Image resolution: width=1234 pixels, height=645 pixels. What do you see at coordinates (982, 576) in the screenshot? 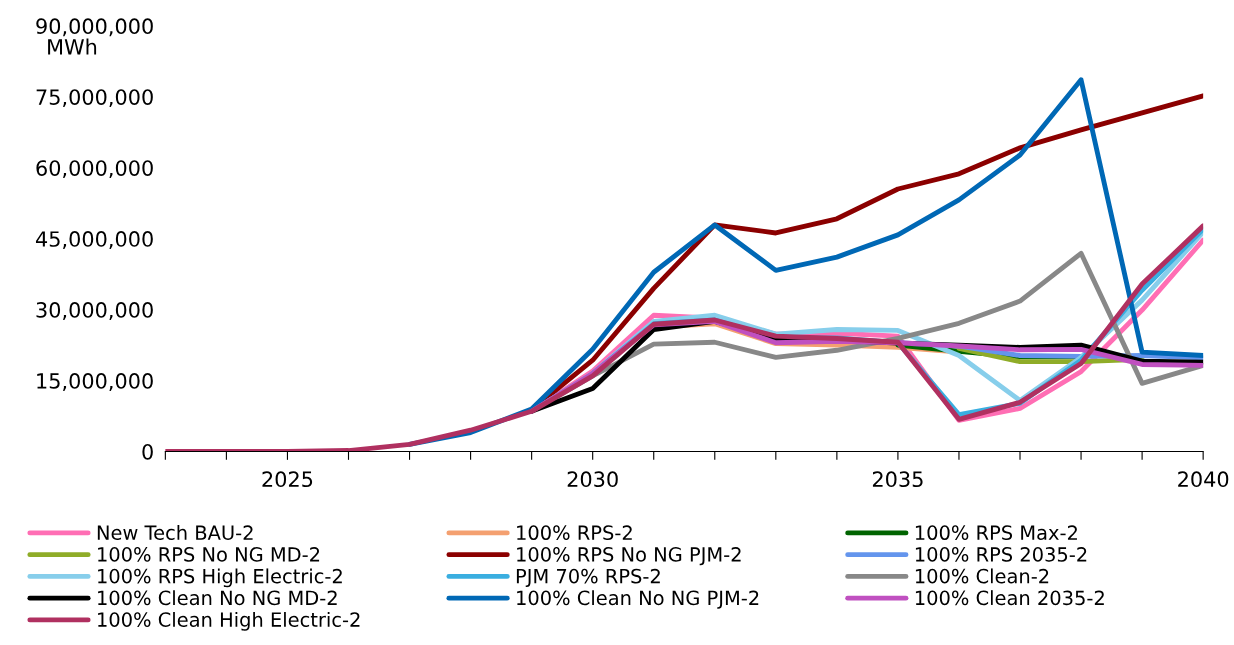
I see `legend-label: 100% Clean-2` at bounding box center [982, 576].